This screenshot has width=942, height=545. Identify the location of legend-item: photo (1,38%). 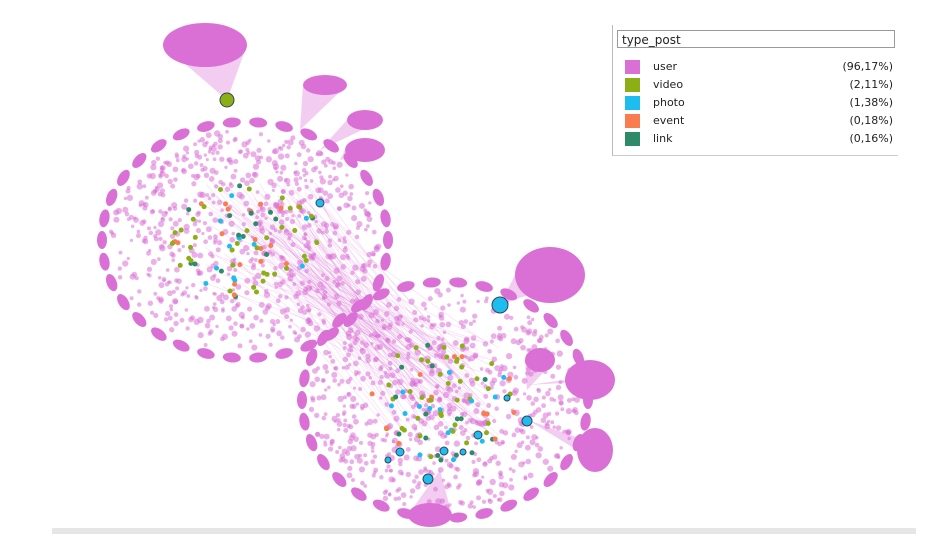
(759, 103).